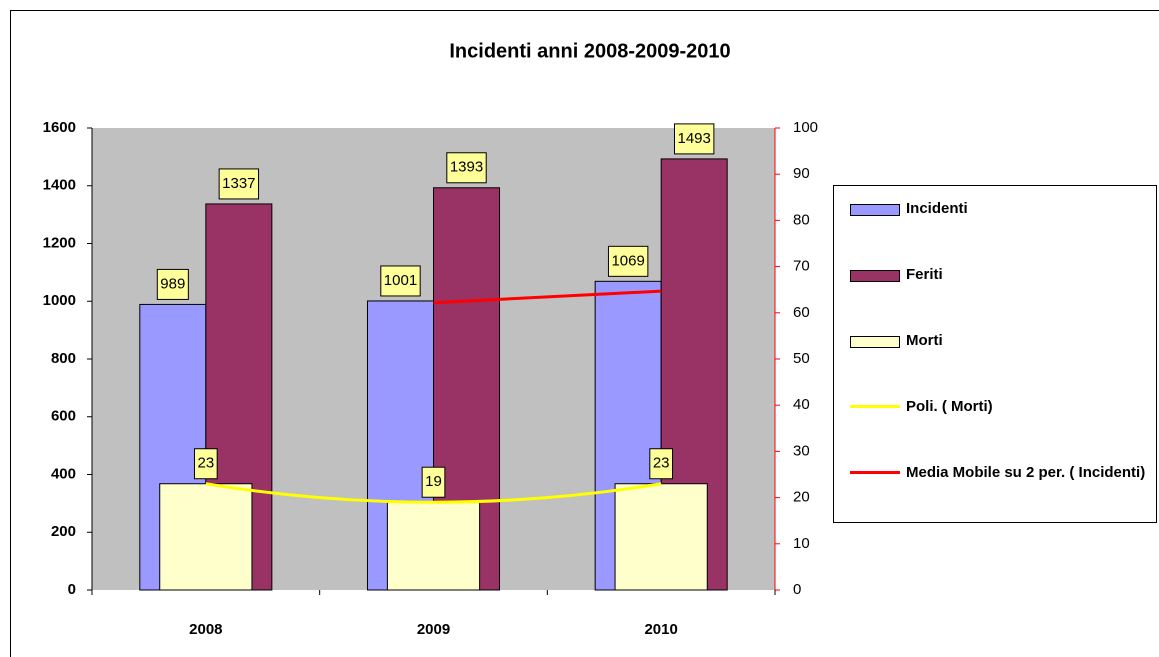  What do you see at coordinates (801, 358) in the screenshot?
I see `y2-tick-label: 50` at bounding box center [801, 358].